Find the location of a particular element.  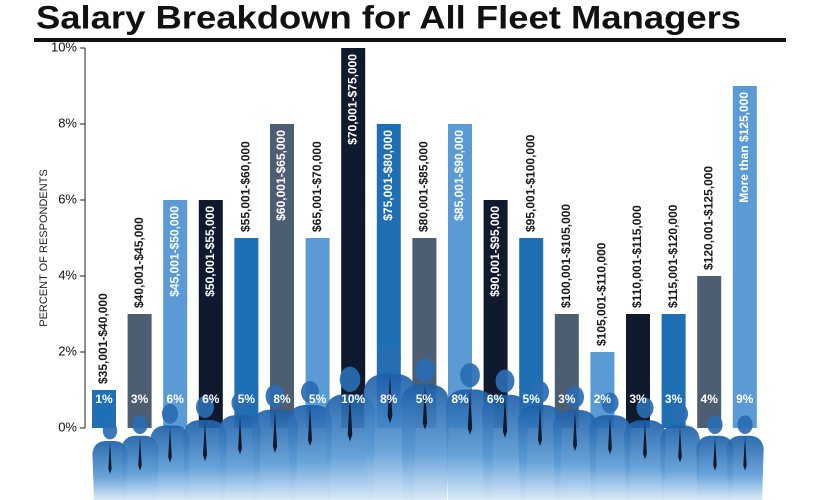

category-label: $65,001-$70,000 is located at coordinates (317, 186).